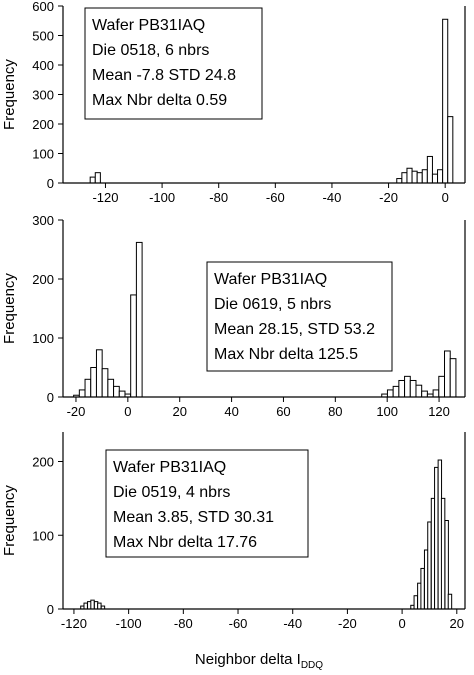 The width and height of the screenshot is (474, 675). Describe the element at coordinates (159, 100) in the screenshot. I see `annotation-line: Max Nbr delta 0.59` at that location.